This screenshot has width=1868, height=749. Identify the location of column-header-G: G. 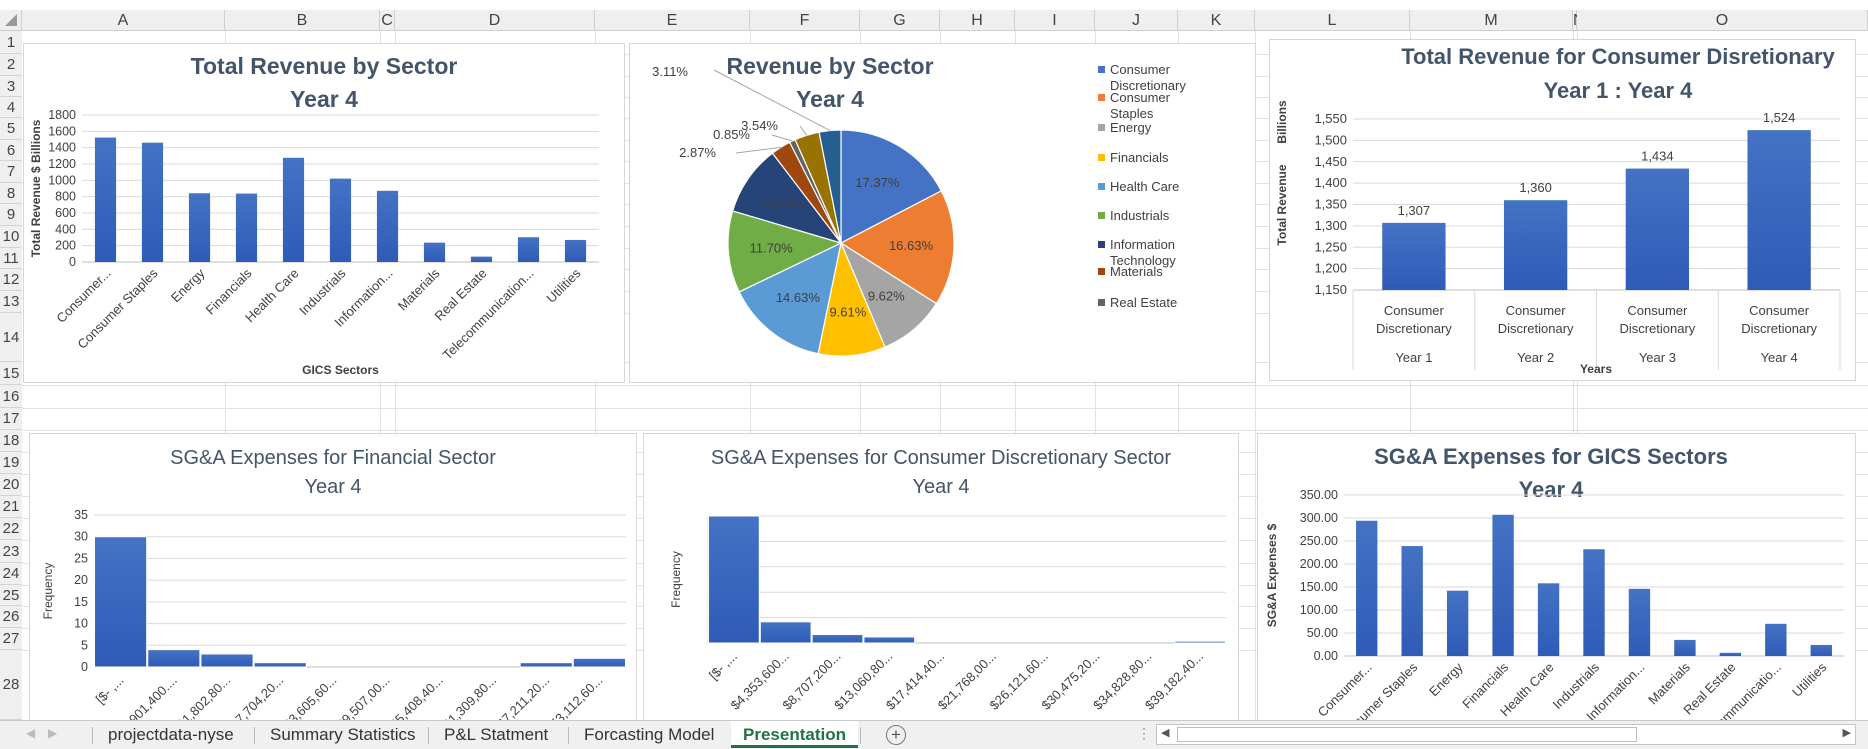
(900, 20).